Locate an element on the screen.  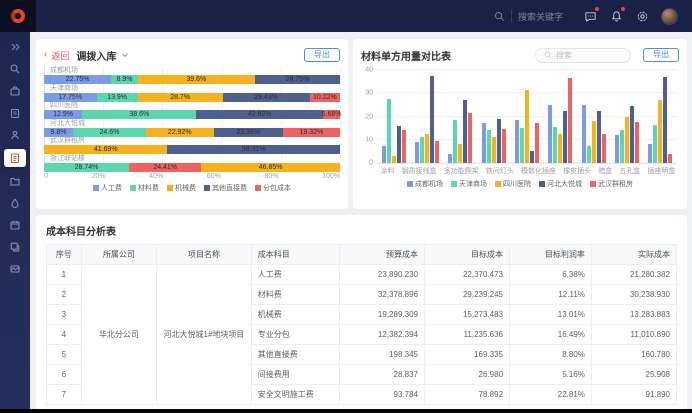
gear-icon is located at coordinates (642, 16).